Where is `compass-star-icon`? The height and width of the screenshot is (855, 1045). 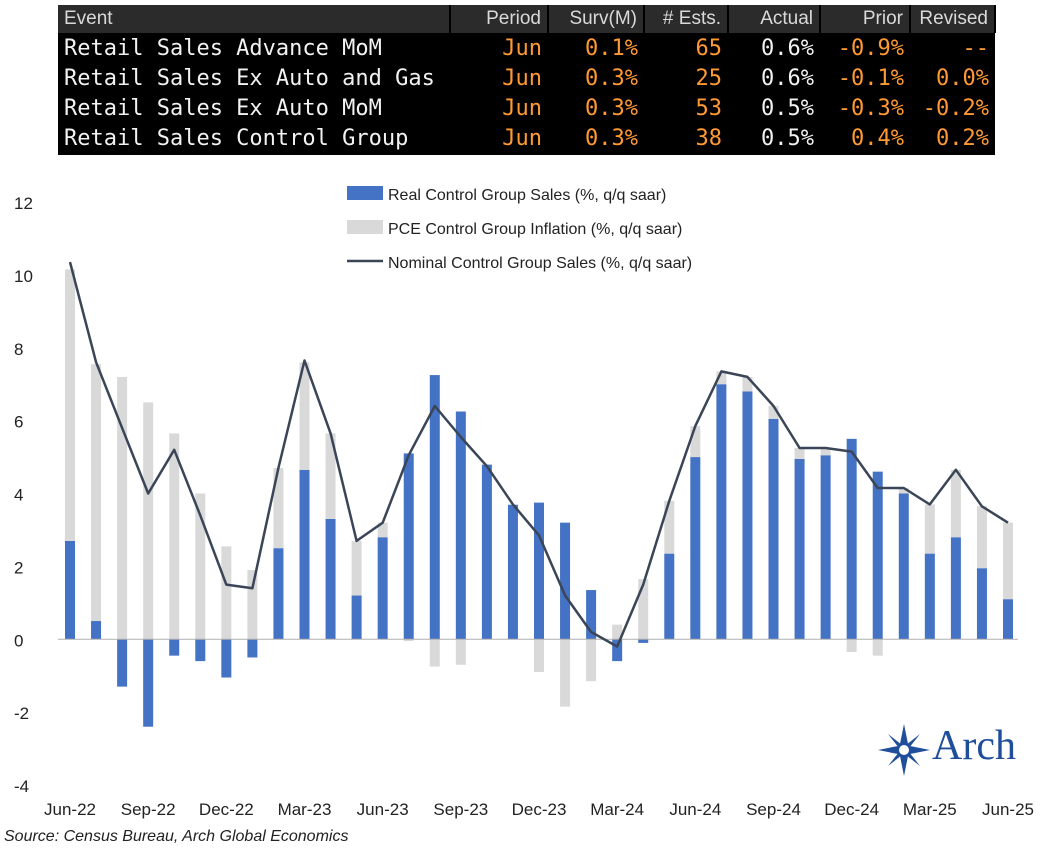
compass-star-icon is located at coordinates (904, 750).